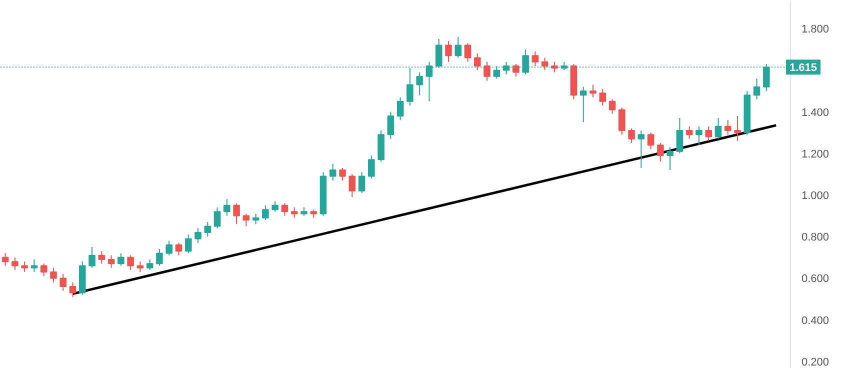 The width and height of the screenshot is (866, 368). I want to click on y-tick-label: 0.800, so click(816, 238).